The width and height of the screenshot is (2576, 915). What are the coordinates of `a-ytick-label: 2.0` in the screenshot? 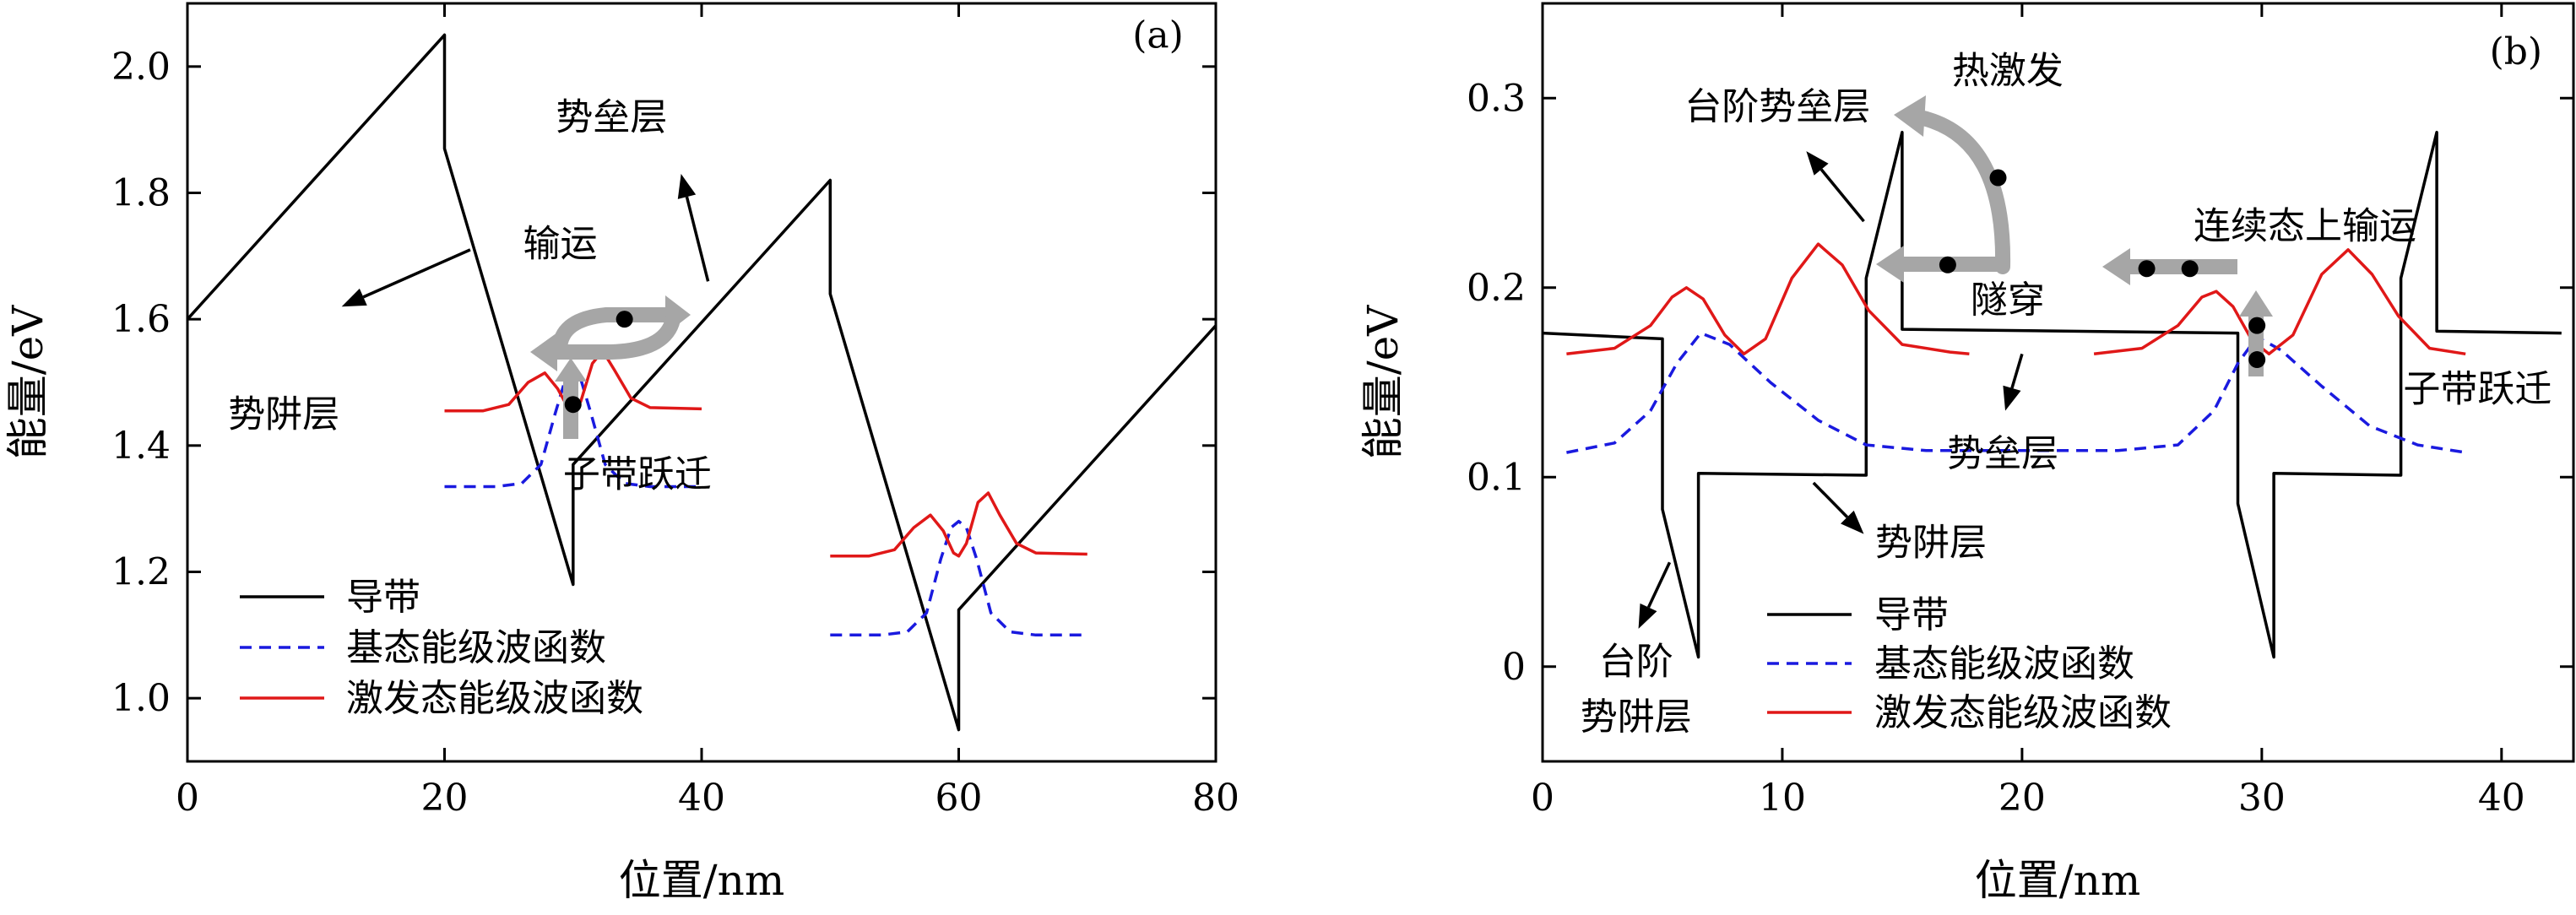 It's located at (141, 67).